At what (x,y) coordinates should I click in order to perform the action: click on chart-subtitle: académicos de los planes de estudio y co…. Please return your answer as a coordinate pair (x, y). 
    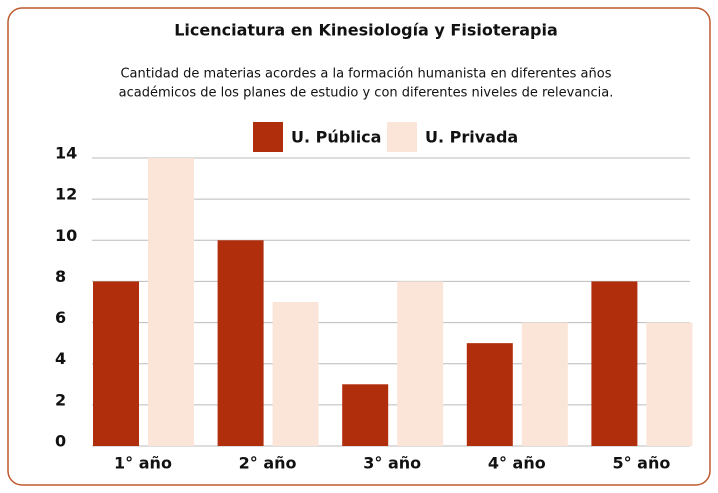
    Looking at the image, I should click on (366, 93).